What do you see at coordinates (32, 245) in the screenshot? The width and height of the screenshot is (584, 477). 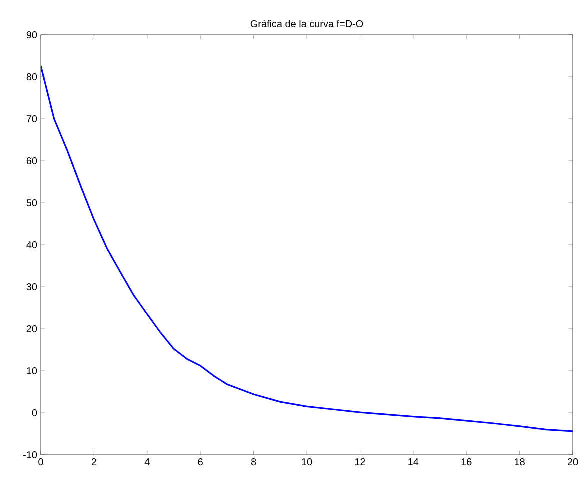 I see `y-tick-label: 40` at bounding box center [32, 245].